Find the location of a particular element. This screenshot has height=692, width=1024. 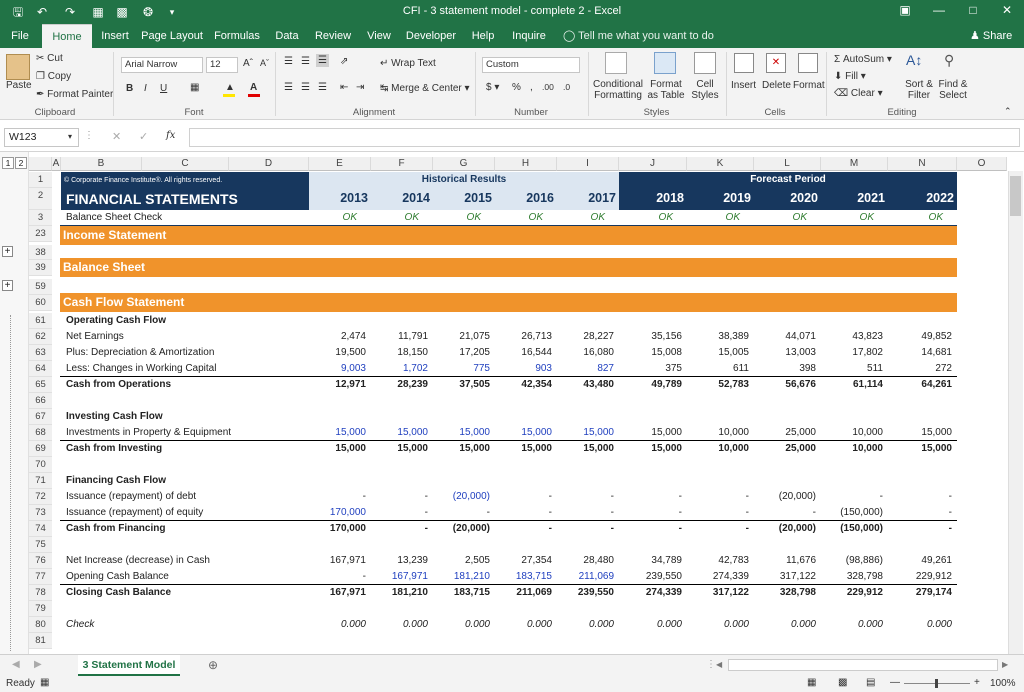

outline-level-1-button: 1 is located at coordinates (8, 163).